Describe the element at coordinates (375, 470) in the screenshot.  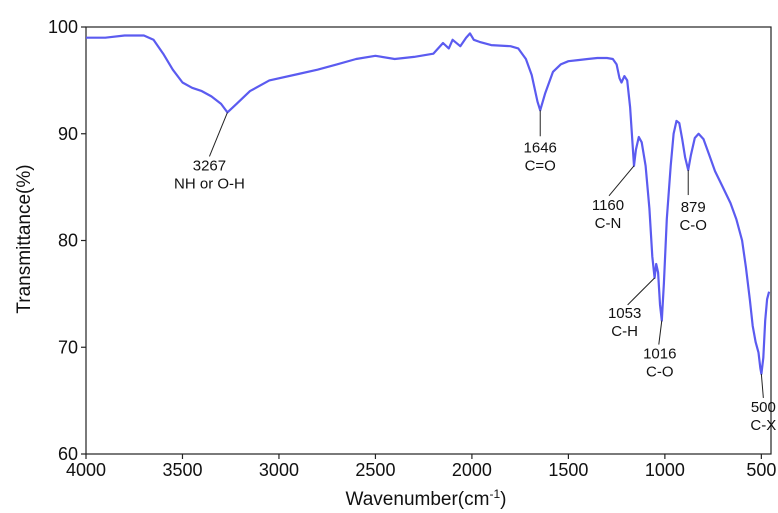
I see `x-tick-label: 2500` at that location.